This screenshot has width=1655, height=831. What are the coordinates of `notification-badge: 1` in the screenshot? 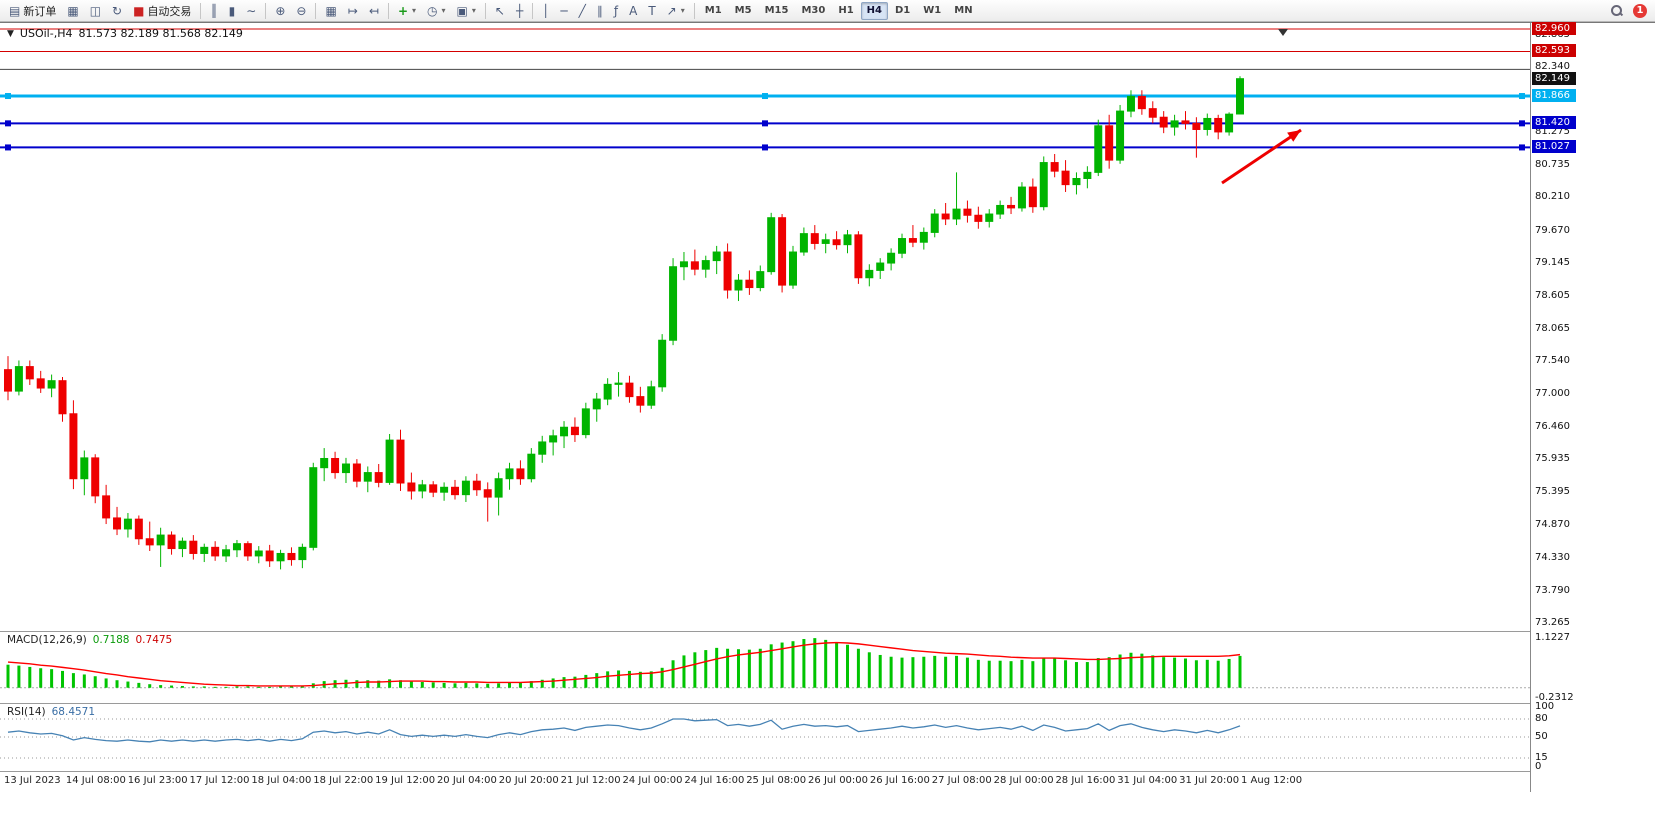 It's located at (1640, 10).